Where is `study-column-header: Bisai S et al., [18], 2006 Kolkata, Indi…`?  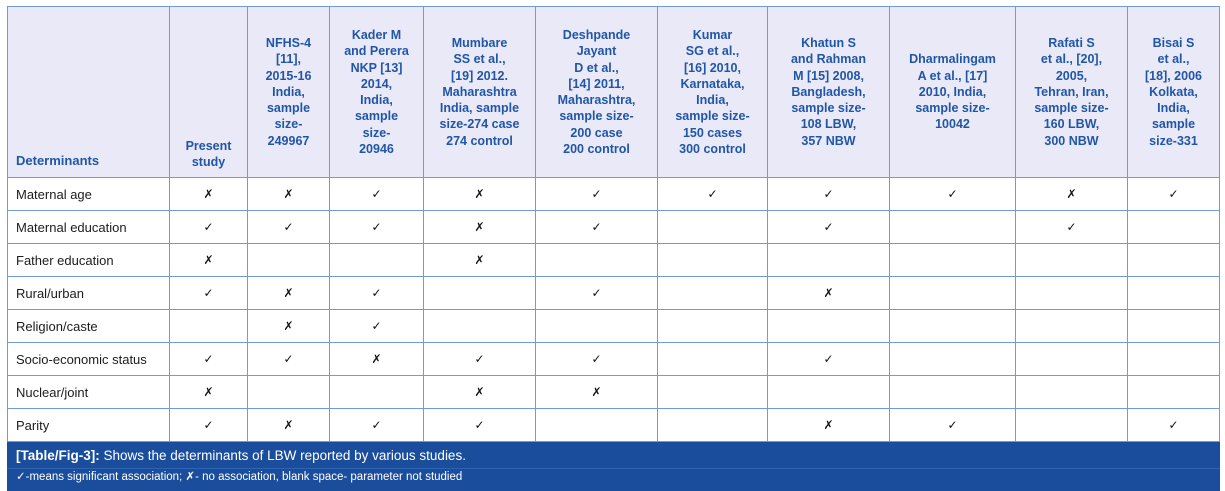
study-column-header: Bisai S et al., [18], 2006 Kolkata, Indi… is located at coordinates (1173, 92).